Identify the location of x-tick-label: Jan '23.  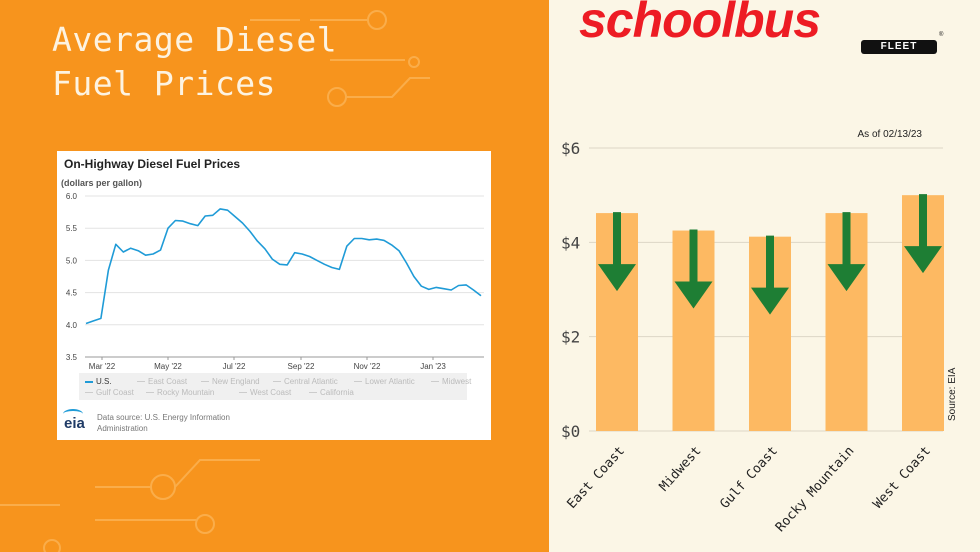
(433, 366).